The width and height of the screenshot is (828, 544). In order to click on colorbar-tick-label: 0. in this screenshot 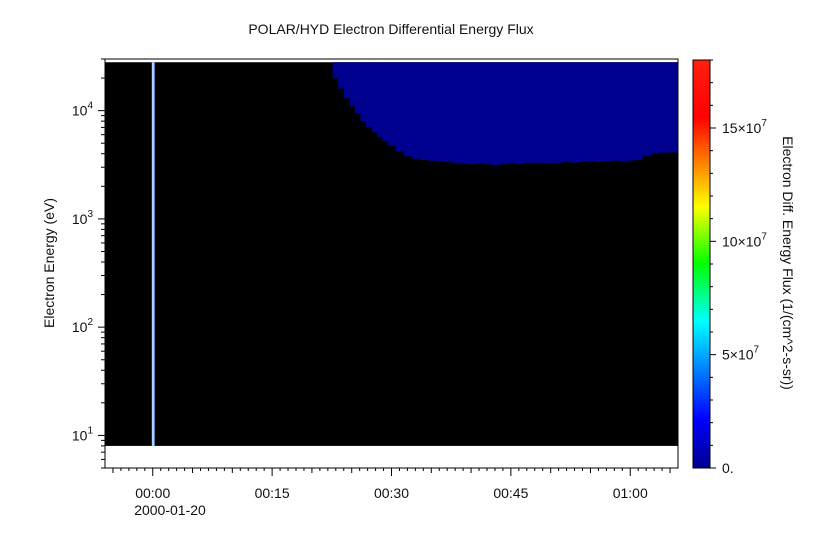, I will do `click(728, 468)`.